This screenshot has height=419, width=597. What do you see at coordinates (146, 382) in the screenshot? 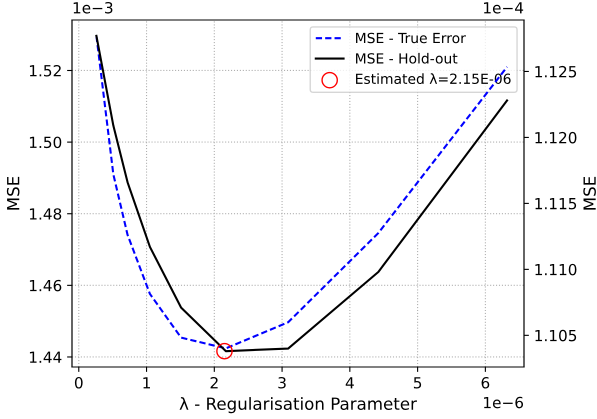
I see `x-tick-label: 1` at bounding box center [146, 382].